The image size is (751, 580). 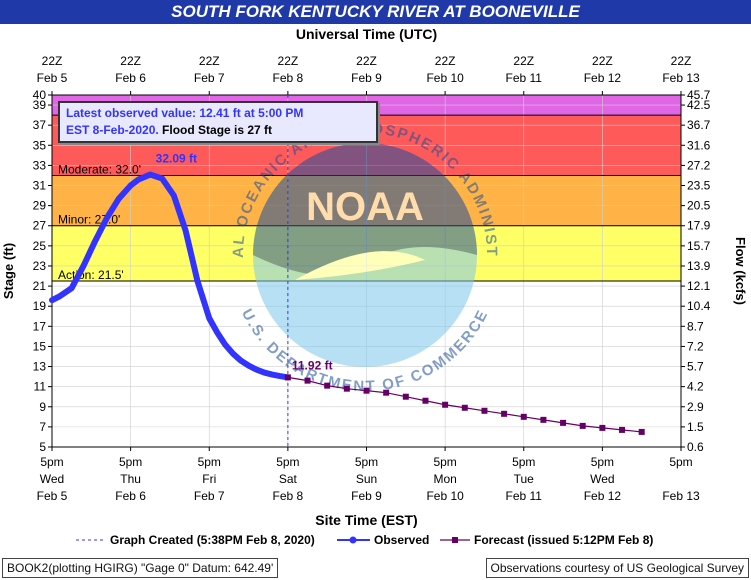 What do you see at coordinates (366, 34) in the screenshot?
I see `top-axis-title: Universal Time (UTC)` at bounding box center [366, 34].